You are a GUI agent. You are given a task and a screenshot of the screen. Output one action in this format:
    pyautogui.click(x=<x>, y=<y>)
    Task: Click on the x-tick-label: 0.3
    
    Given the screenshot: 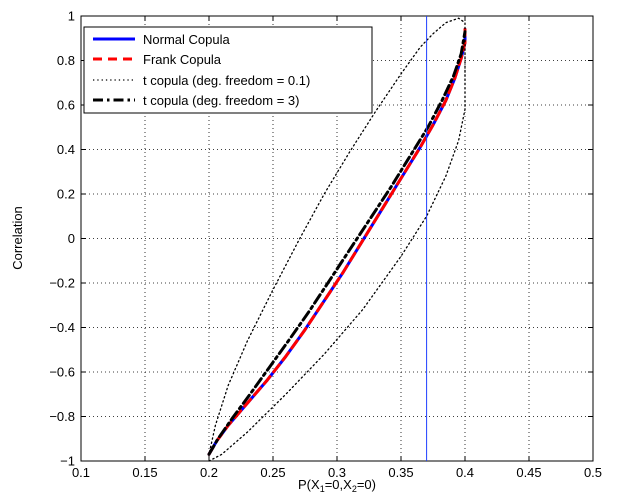 What is the action you would take?
    pyautogui.click(x=337, y=472)
    